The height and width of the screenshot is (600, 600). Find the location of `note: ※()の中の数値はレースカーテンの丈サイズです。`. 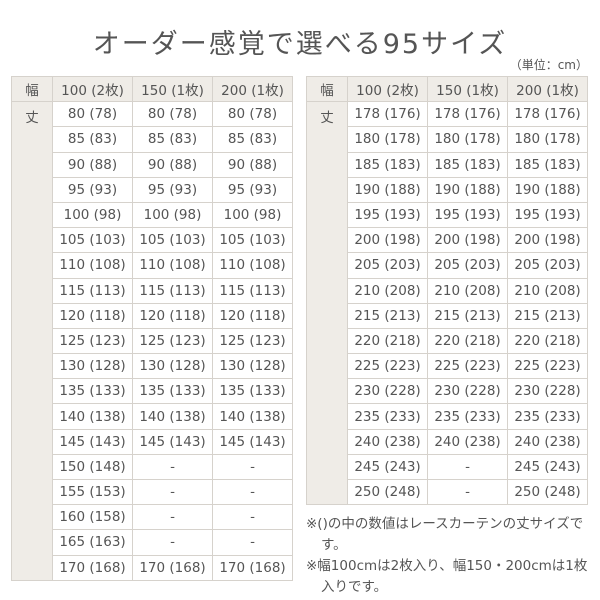

note: ※()の中の数値はレースカーテンの丈サイズです。 is located at coordinates (445, 534).